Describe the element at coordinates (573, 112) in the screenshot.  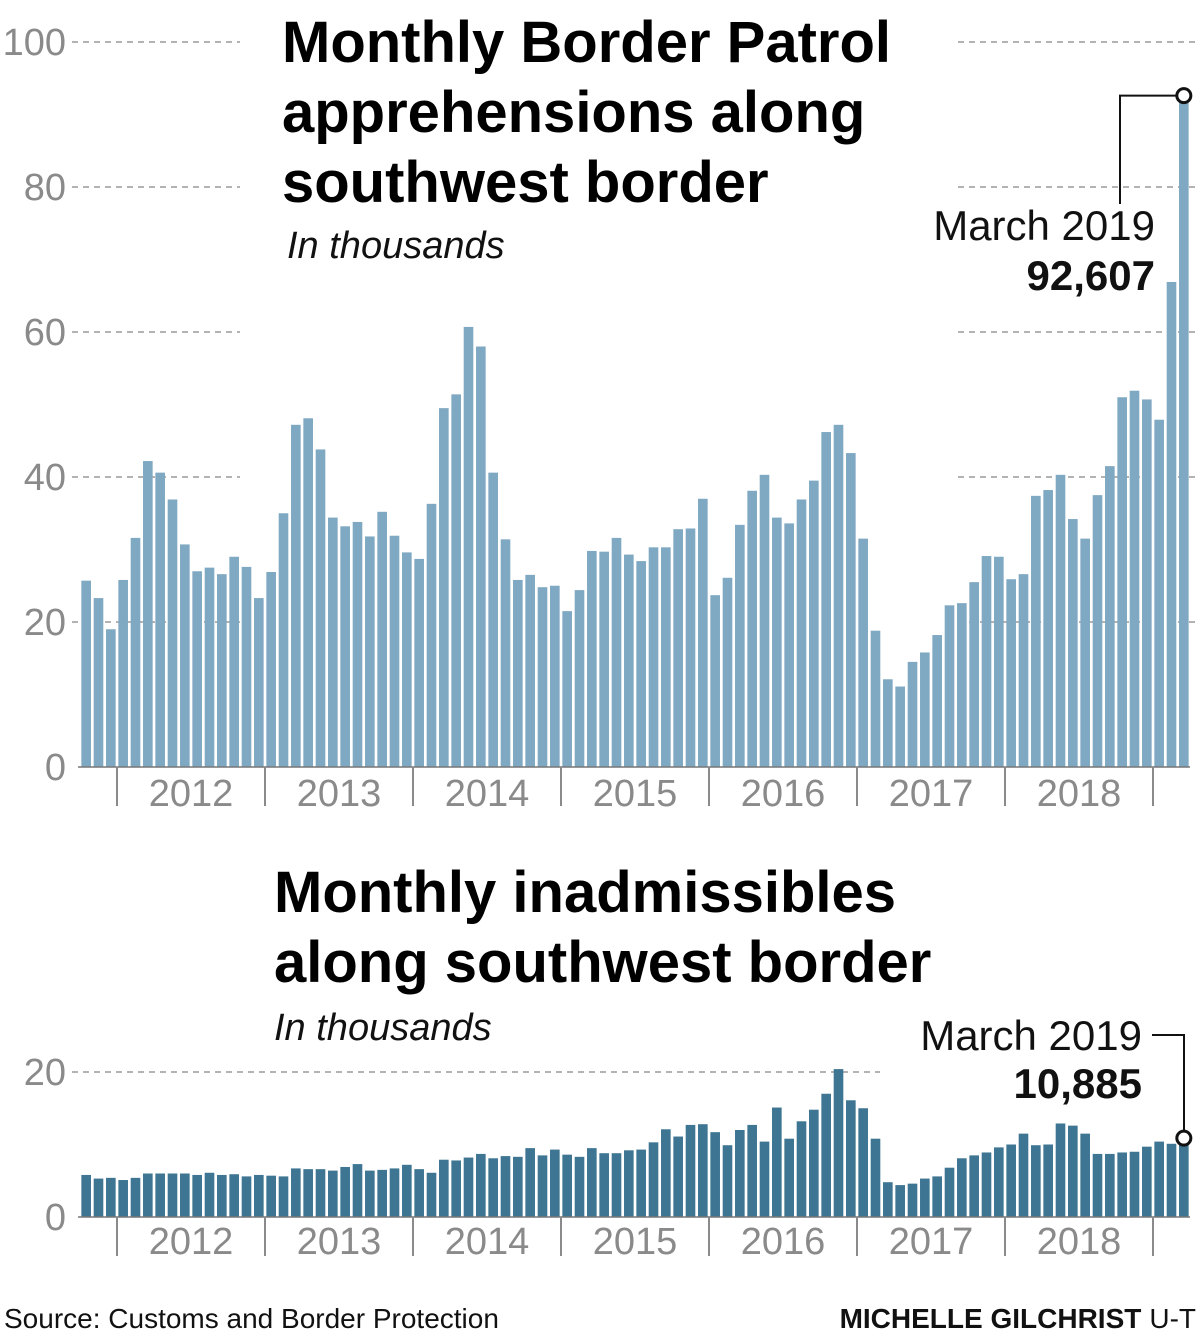
I see `title-line: apprehensions along` at that location.